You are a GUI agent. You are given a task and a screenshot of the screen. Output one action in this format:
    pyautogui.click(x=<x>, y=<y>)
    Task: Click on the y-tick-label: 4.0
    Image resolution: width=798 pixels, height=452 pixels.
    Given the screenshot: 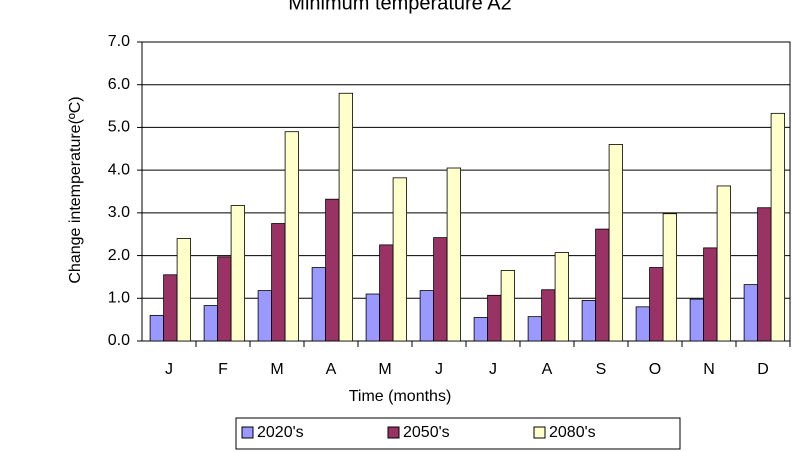 What is the action you would take?
    pyautogui.click(x=119, y=169)
    